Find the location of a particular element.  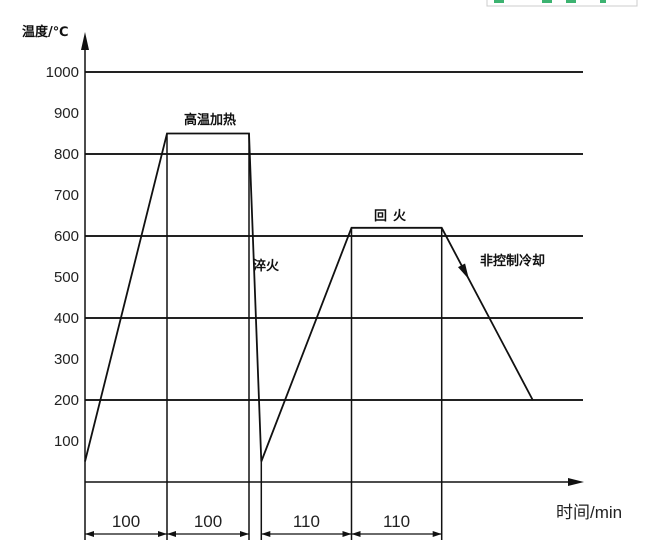

y-tick-label: 1000 is located at coordinates (62, 72).